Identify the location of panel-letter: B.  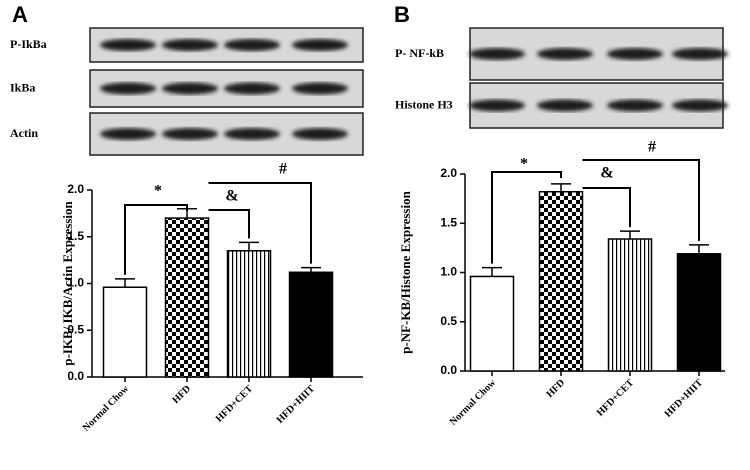
(402, 14).